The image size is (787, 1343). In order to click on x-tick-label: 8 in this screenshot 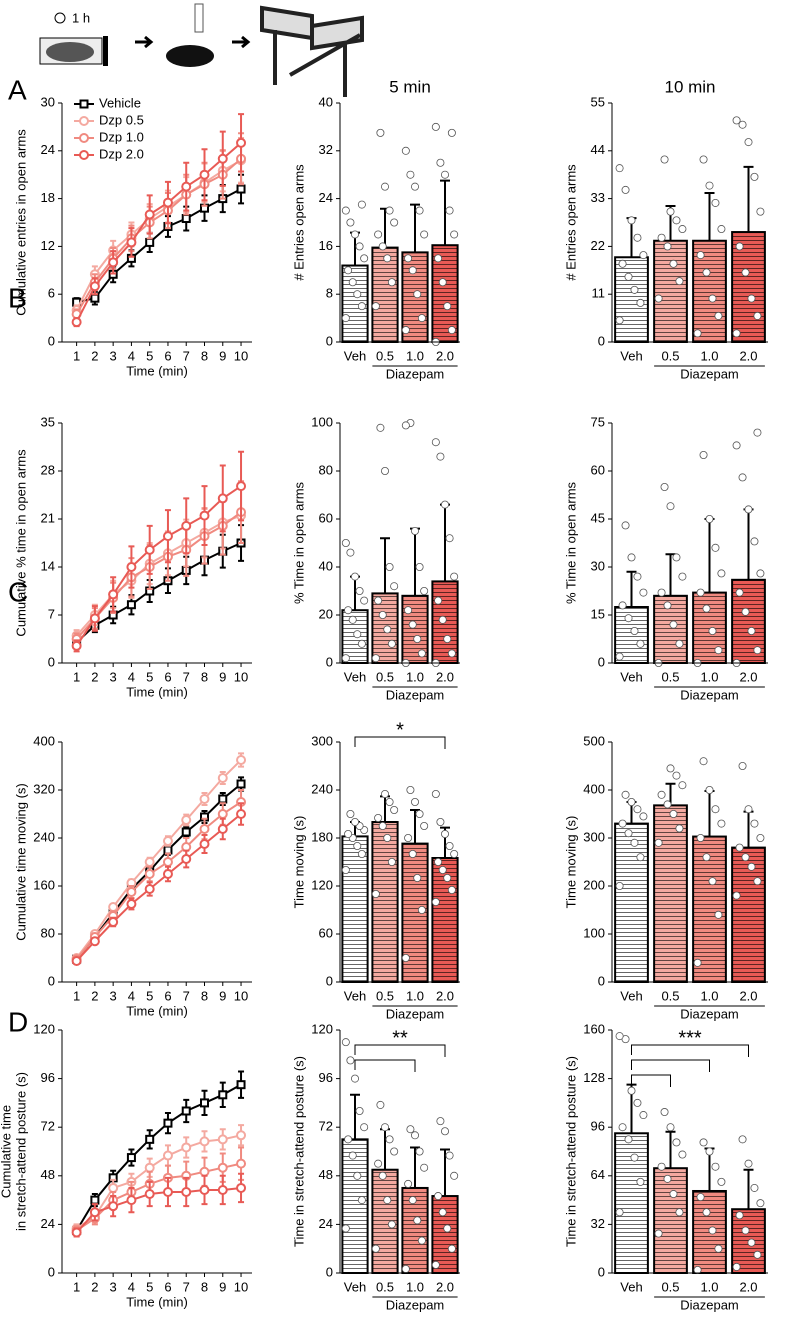, I will do `click(204, 1286)`.